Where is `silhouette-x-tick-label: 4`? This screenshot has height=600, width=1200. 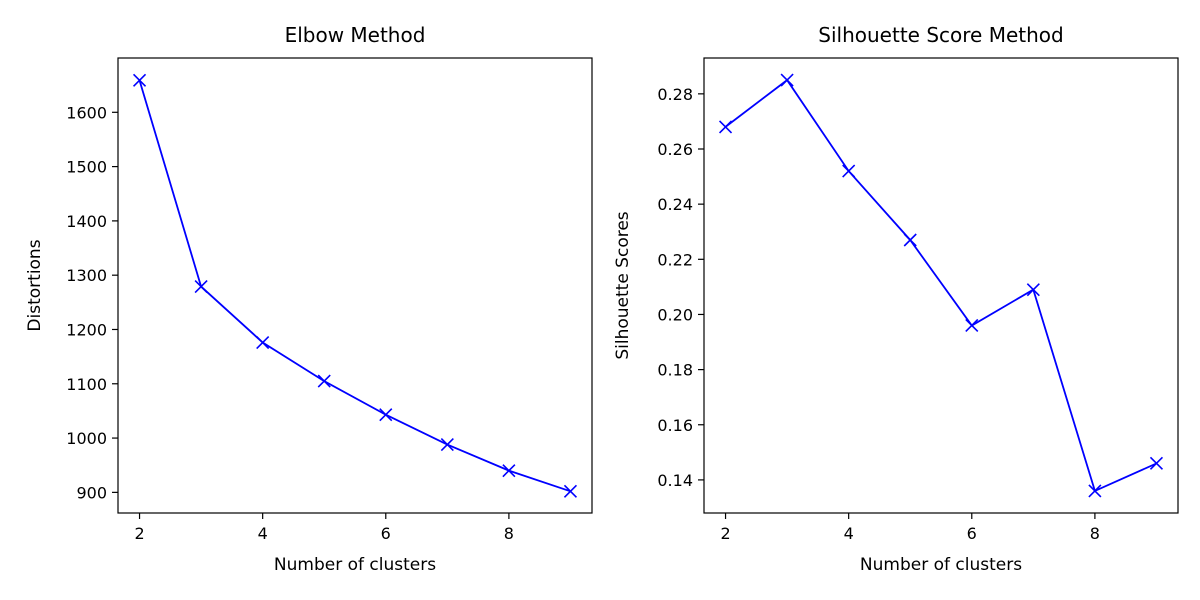 silhouette-x-tick-label: 4 is located at coordinates (849, 533).